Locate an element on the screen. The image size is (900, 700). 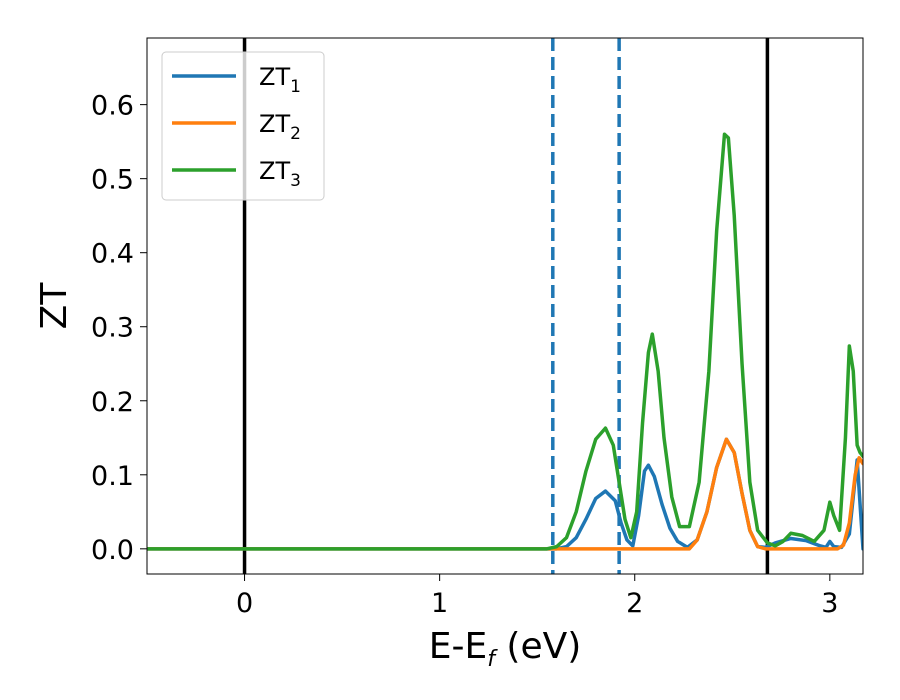
x-axis-title: E-Ef (eV) is located at coordinates (505, 649).